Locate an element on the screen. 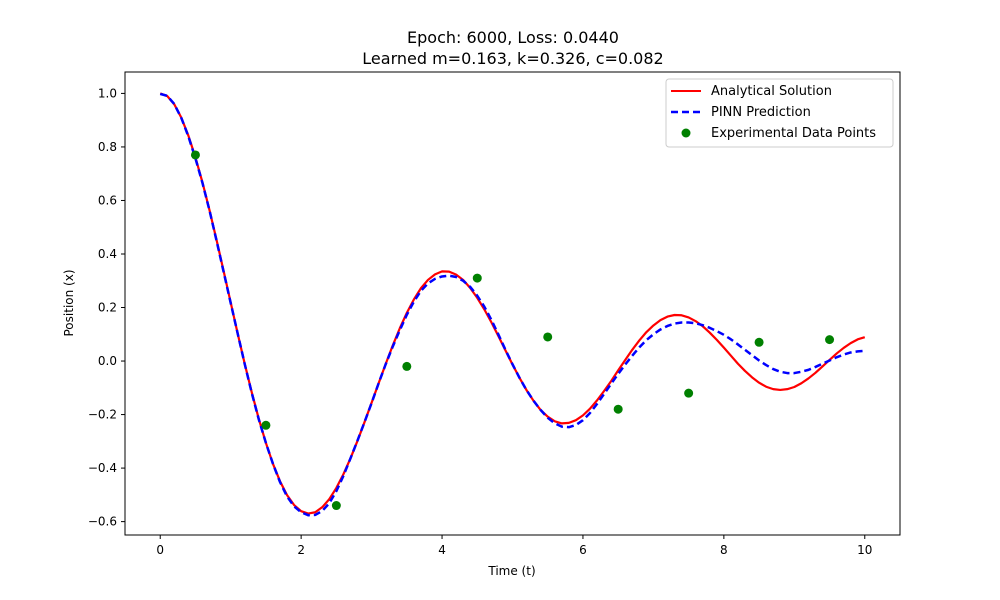 This screenshot has width=1000, height=600. legend-box is located at coordinates (779, 113).